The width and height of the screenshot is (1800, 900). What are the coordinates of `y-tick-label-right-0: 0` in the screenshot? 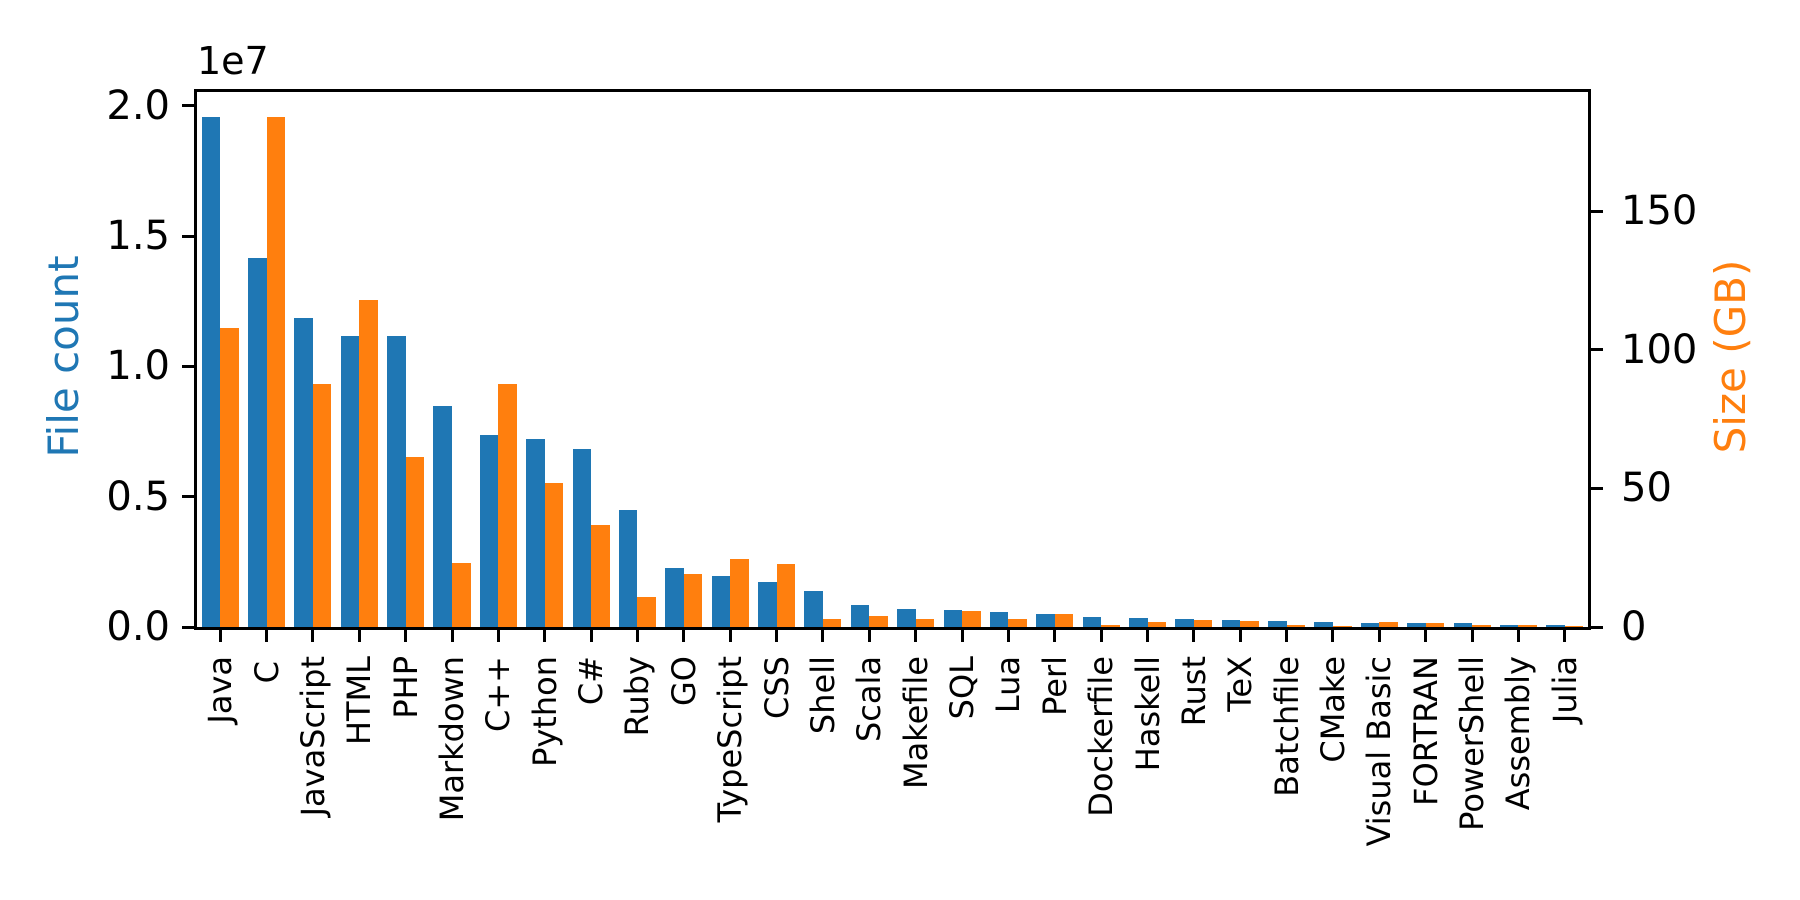 It's located at (1634, 627).